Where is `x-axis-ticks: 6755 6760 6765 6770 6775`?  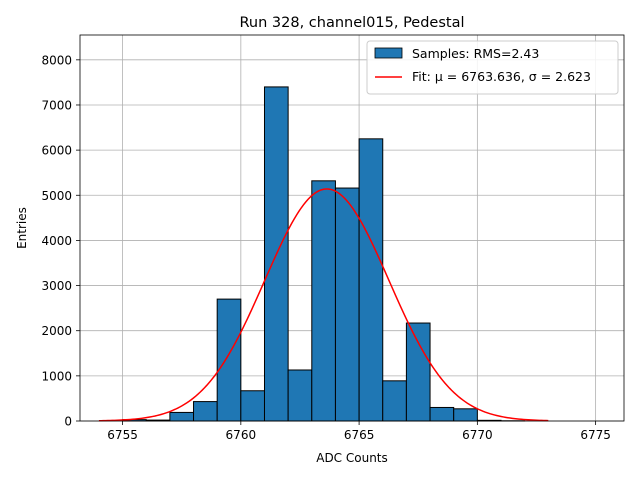
x-axis-ticks: 6755 6760 6765 6770 6775 is located at coordinates (359, 431).